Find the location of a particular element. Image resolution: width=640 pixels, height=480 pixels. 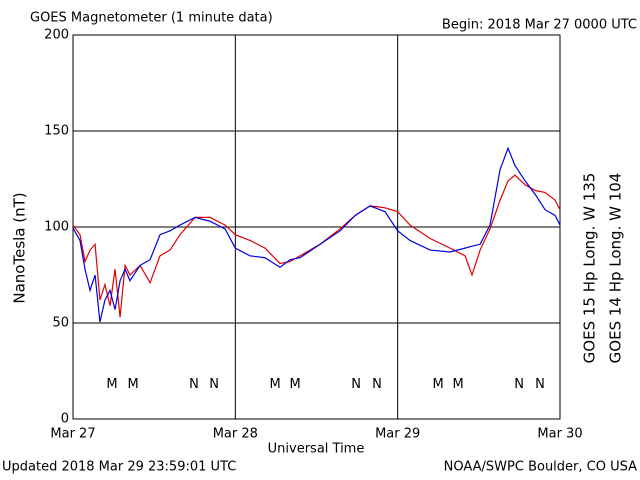

x-tick-label: Mar 29 is located at coordinates (397, 434).